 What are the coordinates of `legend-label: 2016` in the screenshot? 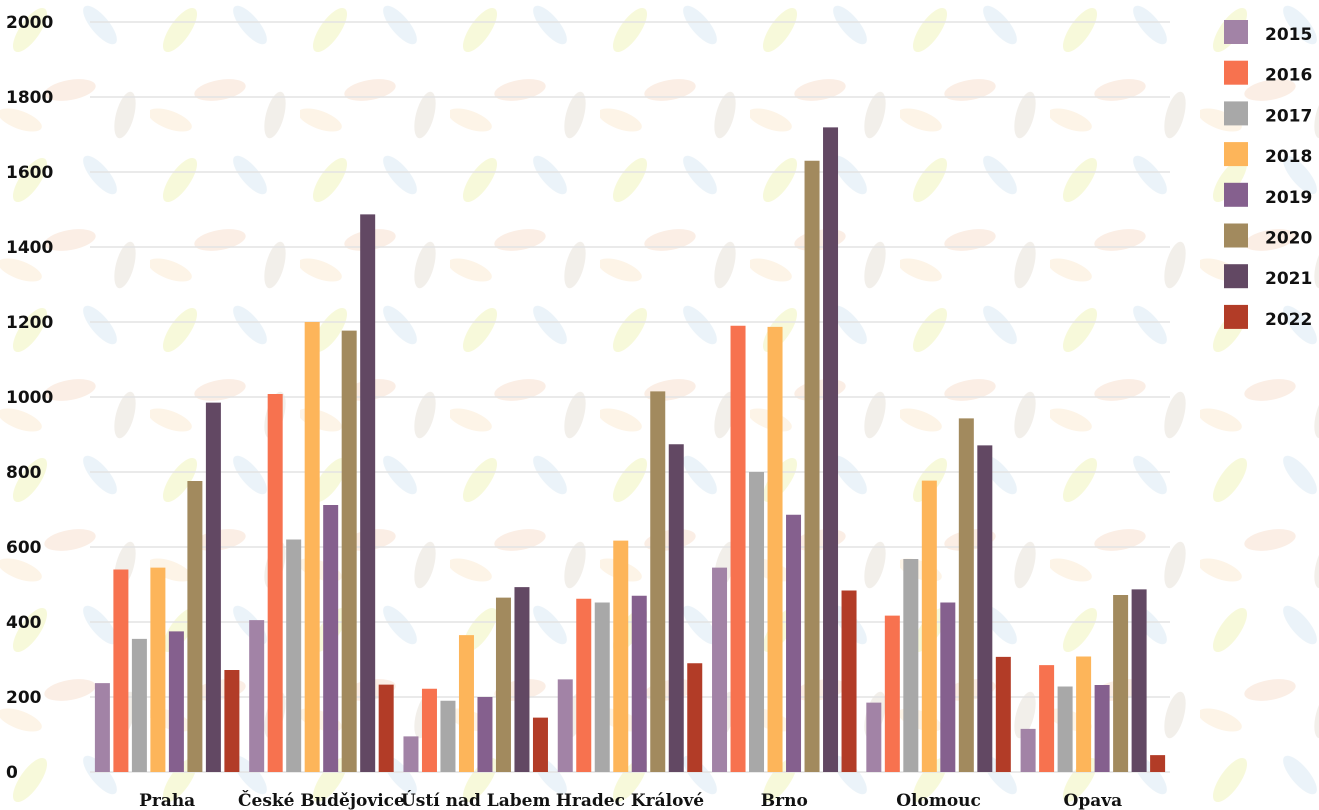 It's located at (1288, 76).